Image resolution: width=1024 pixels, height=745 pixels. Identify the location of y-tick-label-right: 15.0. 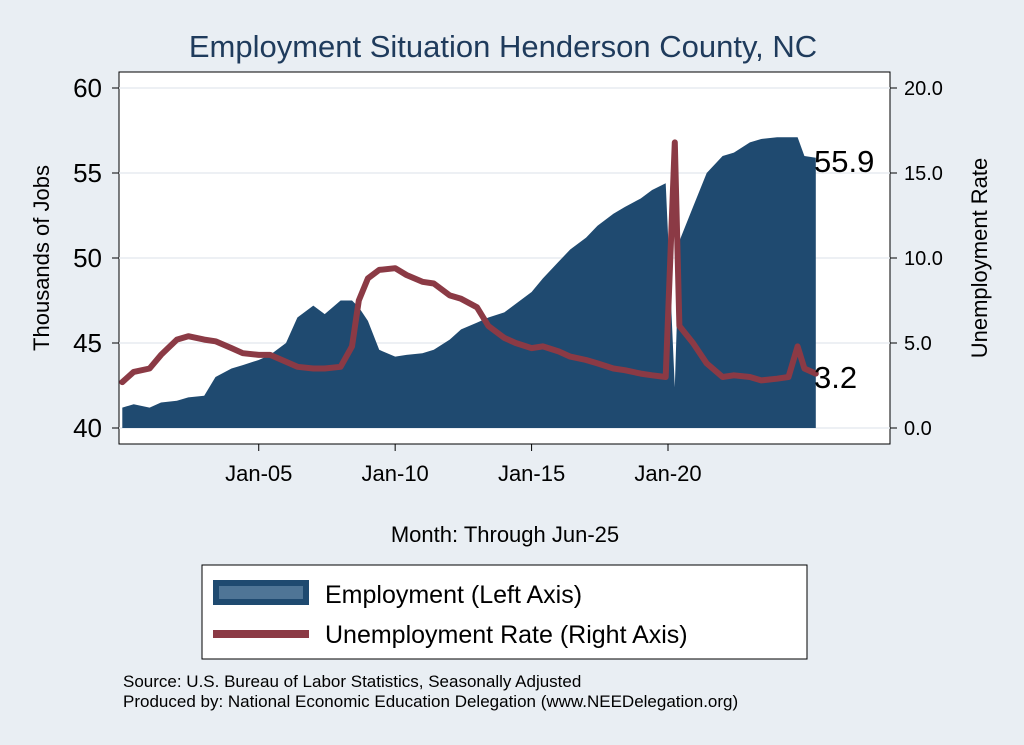
(923, 174).